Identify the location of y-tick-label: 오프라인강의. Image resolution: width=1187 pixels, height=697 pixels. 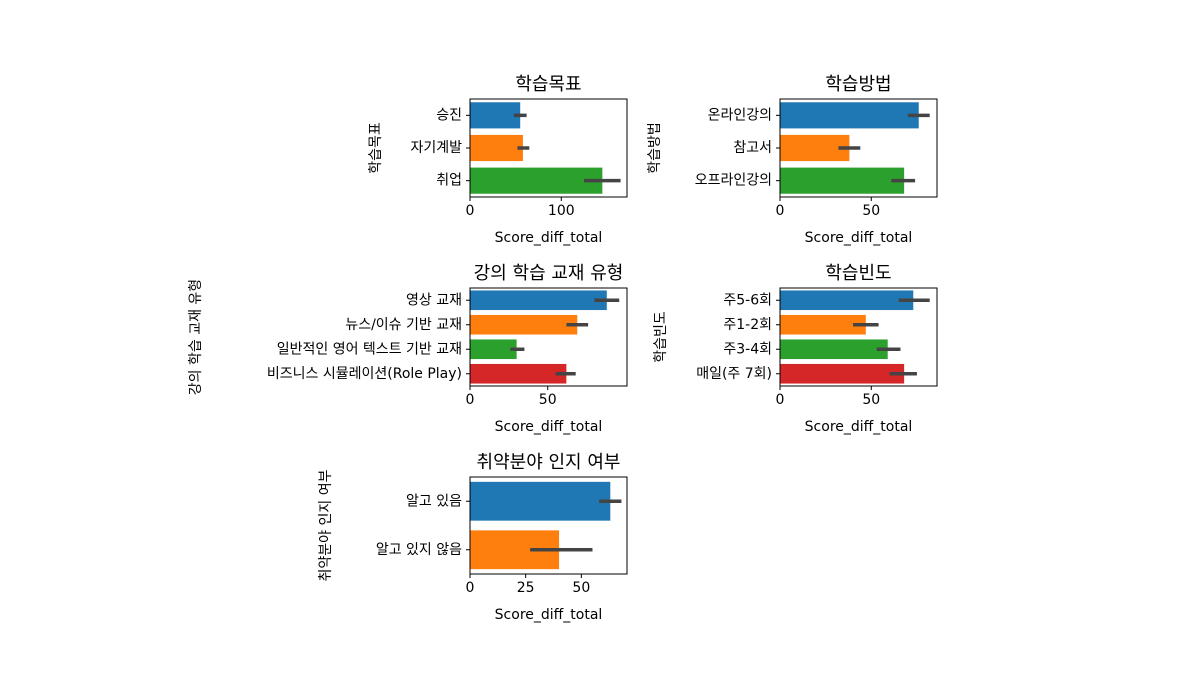
(733, 181).